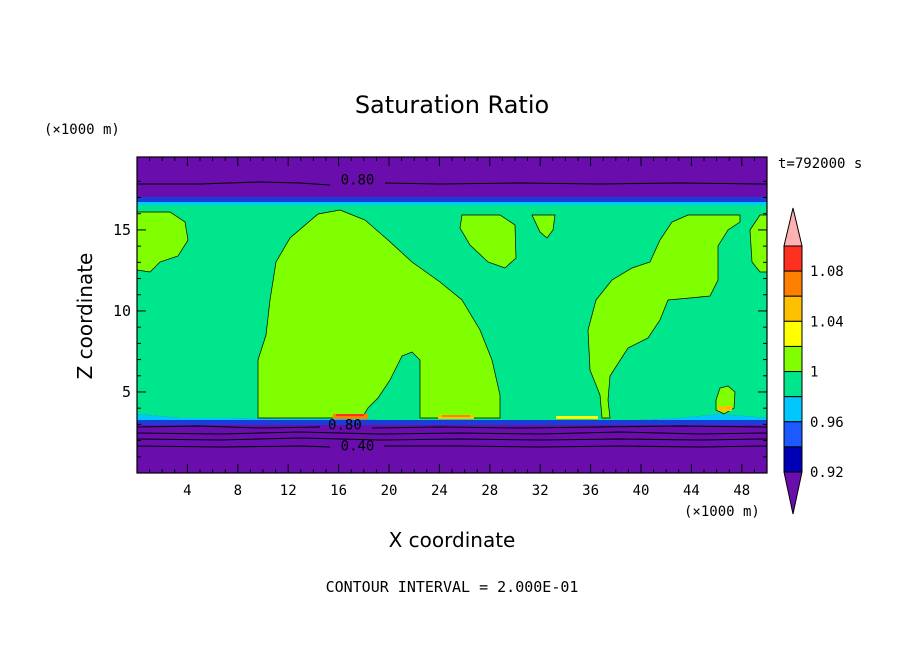  Describe the element at coordinates (452, 204) in the screenshot. I see `upper-cyan-band` at that location.